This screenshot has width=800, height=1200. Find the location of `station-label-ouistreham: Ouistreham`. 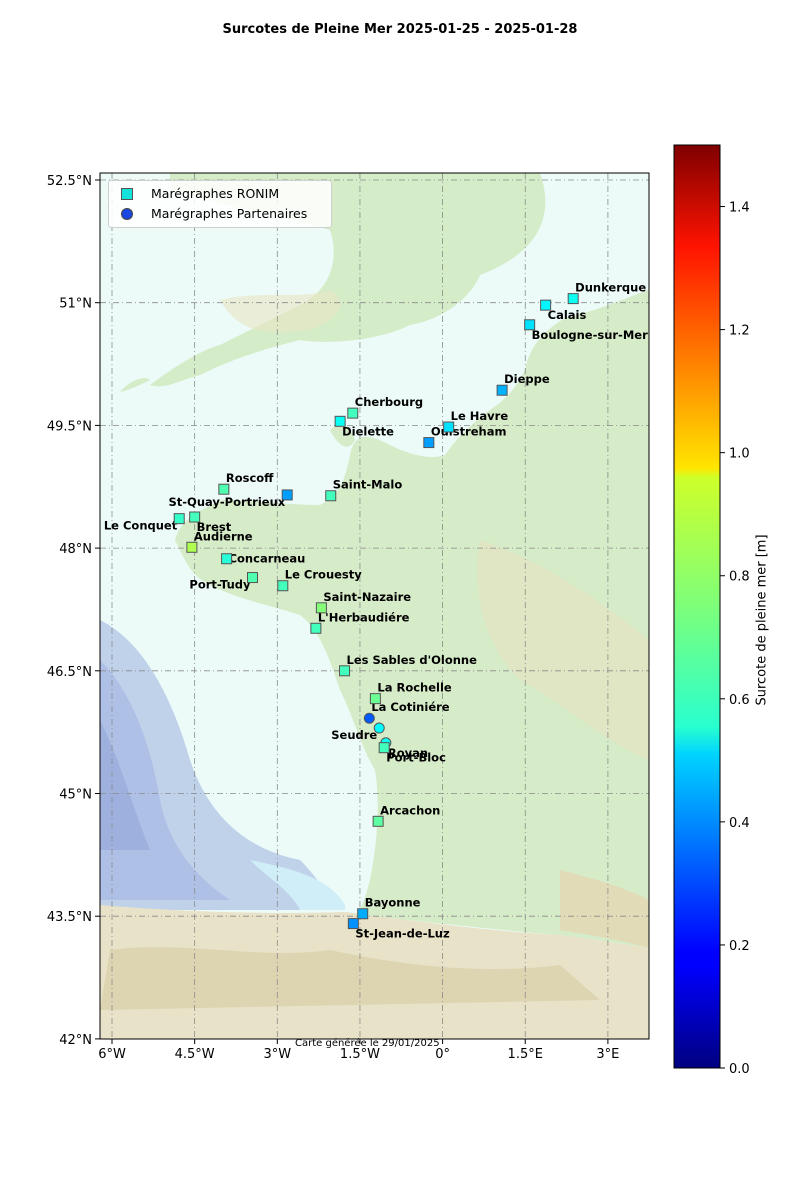

station-label-ouistreham: Ouistreham is located at coordinates (469, 432).